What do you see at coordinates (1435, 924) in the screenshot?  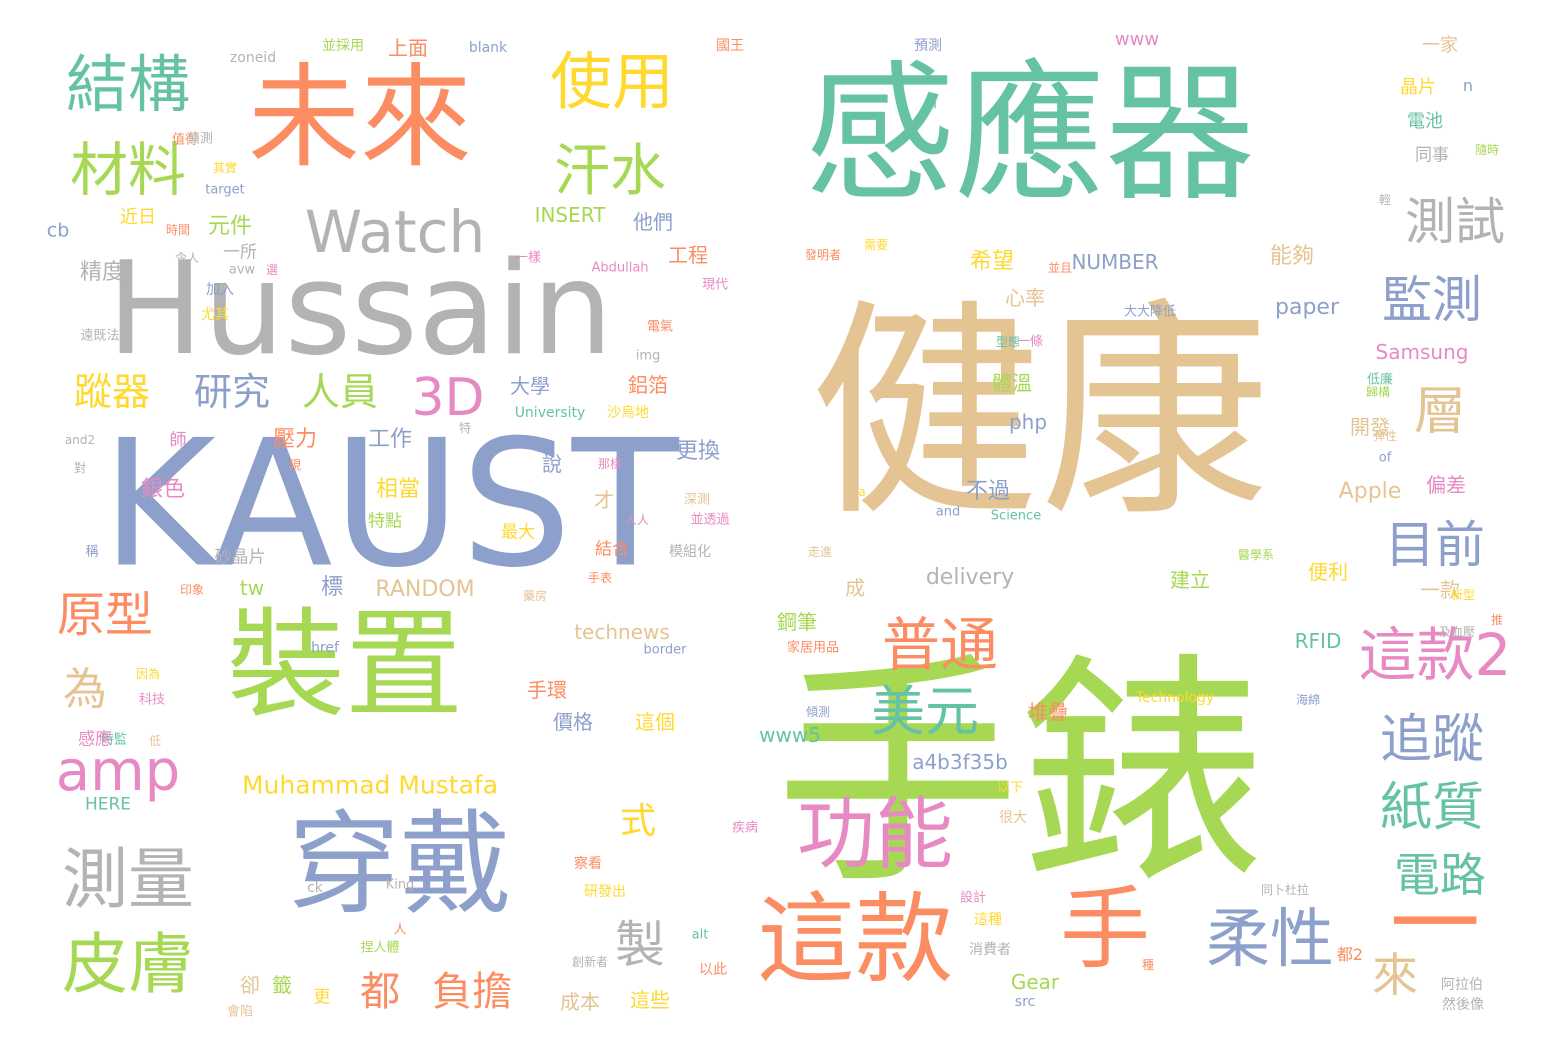 I see `word: 一` at bounding box center [1435, 924].